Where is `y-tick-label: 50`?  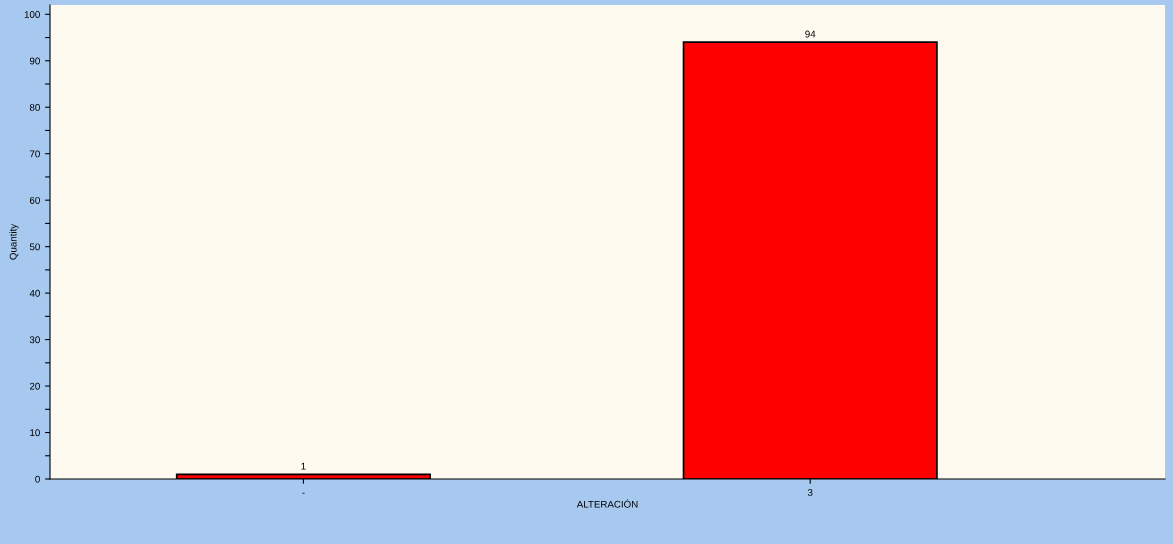
y-tick-label: 50 is located at coordinates (34, 247).